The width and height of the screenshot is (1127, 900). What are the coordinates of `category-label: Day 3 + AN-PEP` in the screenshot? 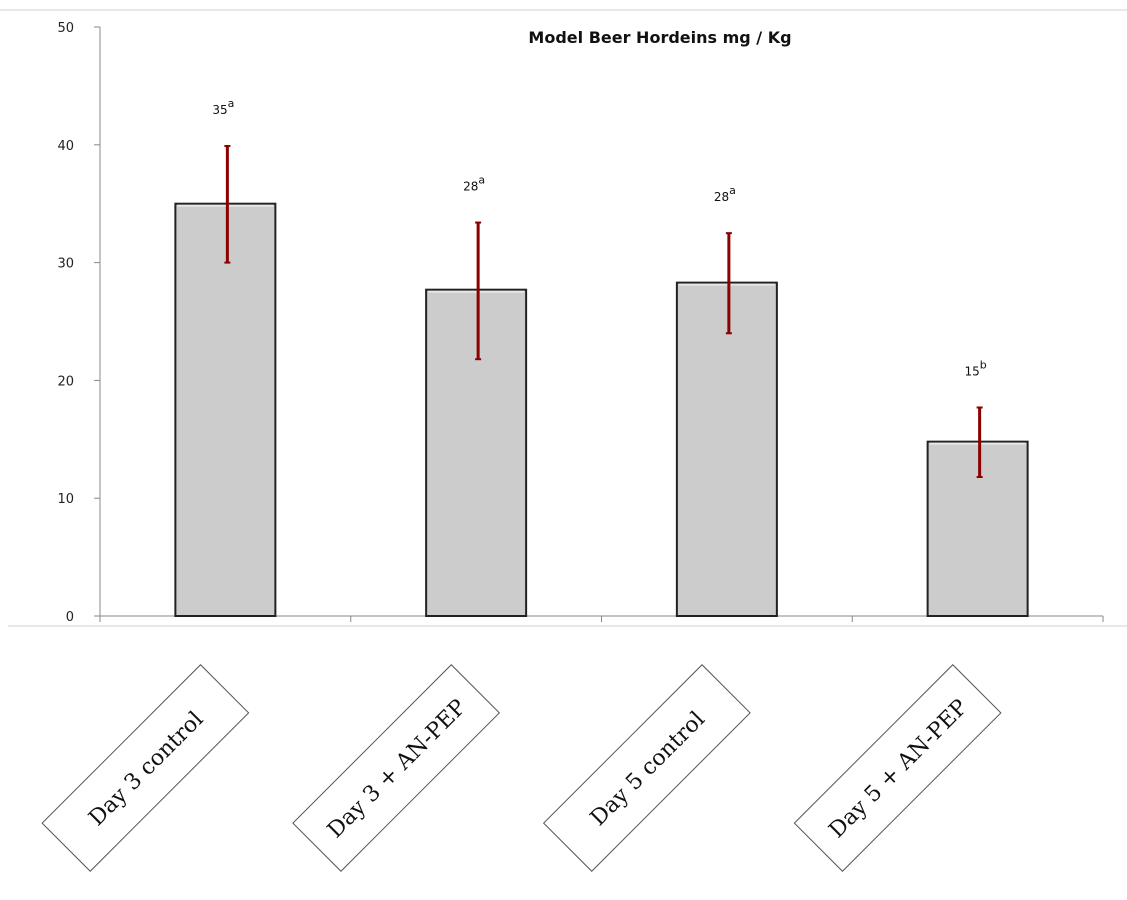 It's located at (397, 769).